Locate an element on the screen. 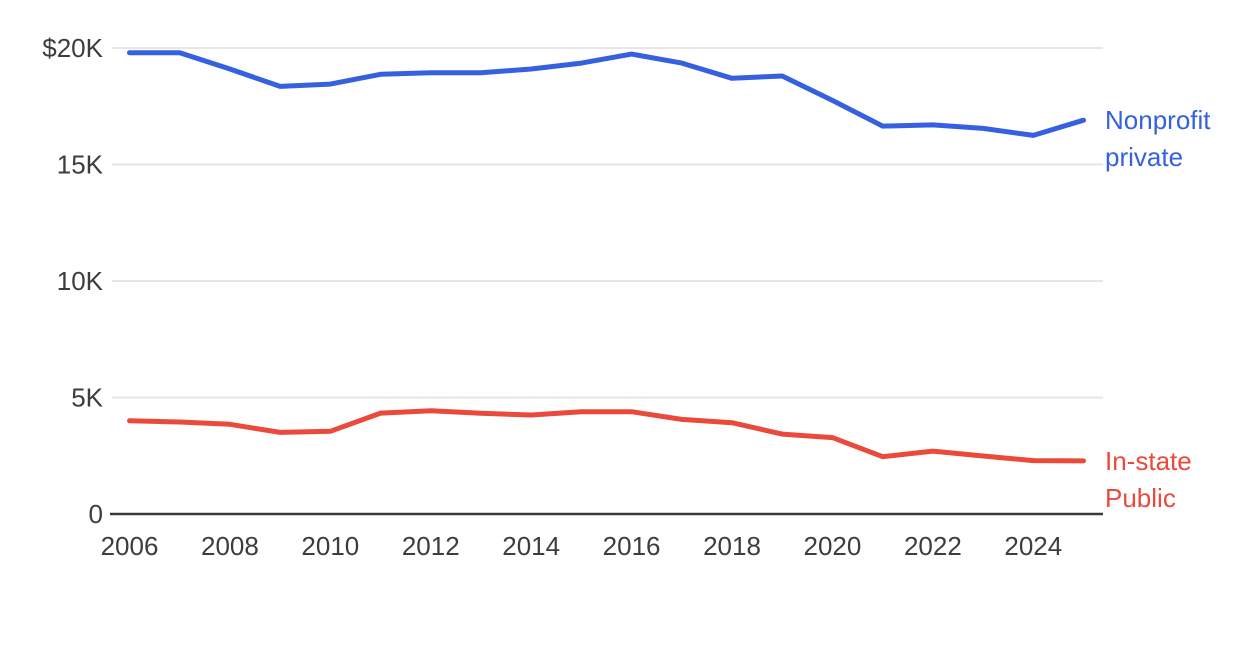  x-axis-tick-label: 2008 is located at coordinates (230, 546).